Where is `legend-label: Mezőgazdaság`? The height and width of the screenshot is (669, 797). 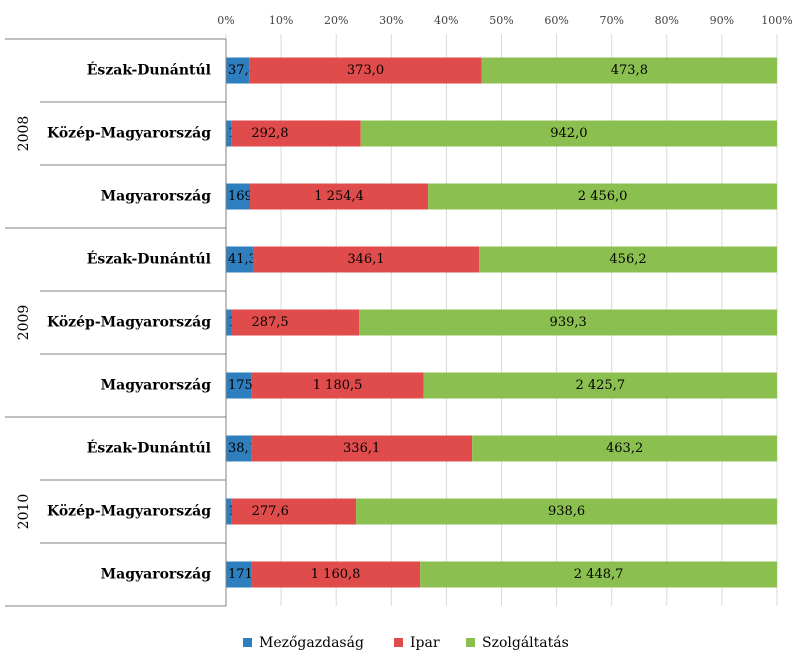 legend-label: Mezőgazdaság is located at coordinates (311, 643).